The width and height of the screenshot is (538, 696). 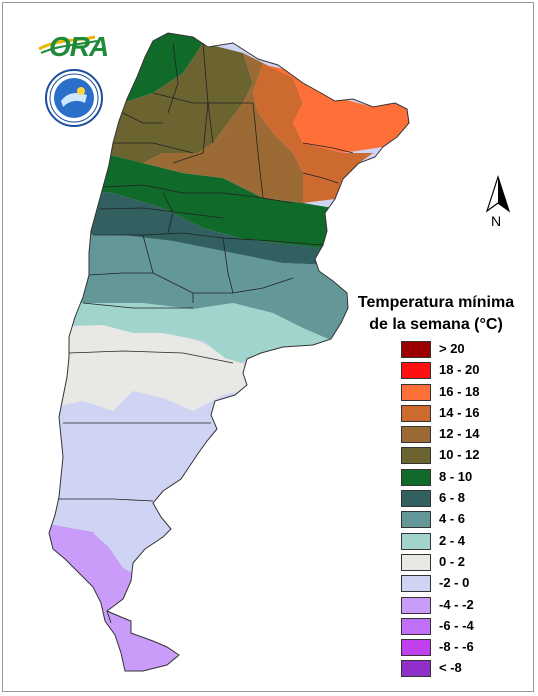 What do you see at coordinates (459, 455) in the screenshot?
I see `legend-label: 10 - 12` at bounding box center [459, 455].